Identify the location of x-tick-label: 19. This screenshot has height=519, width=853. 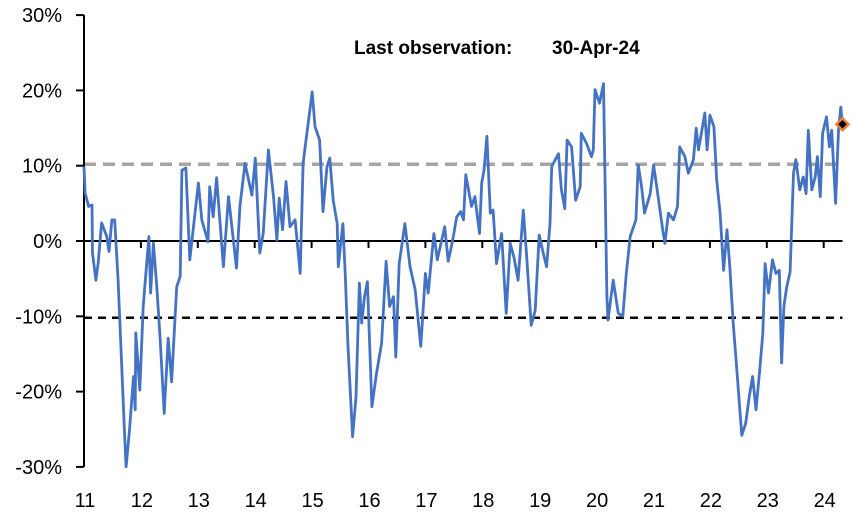
(540, 501).